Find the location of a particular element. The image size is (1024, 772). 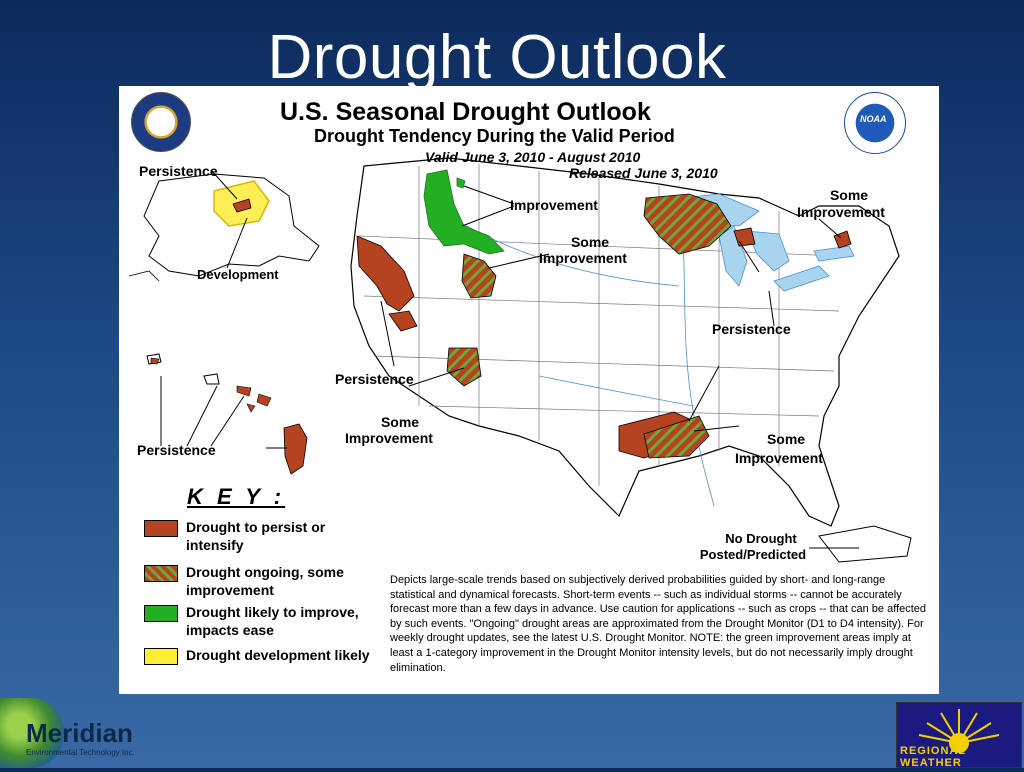

key-title: K E Y : is located at coordinates (236, 496).